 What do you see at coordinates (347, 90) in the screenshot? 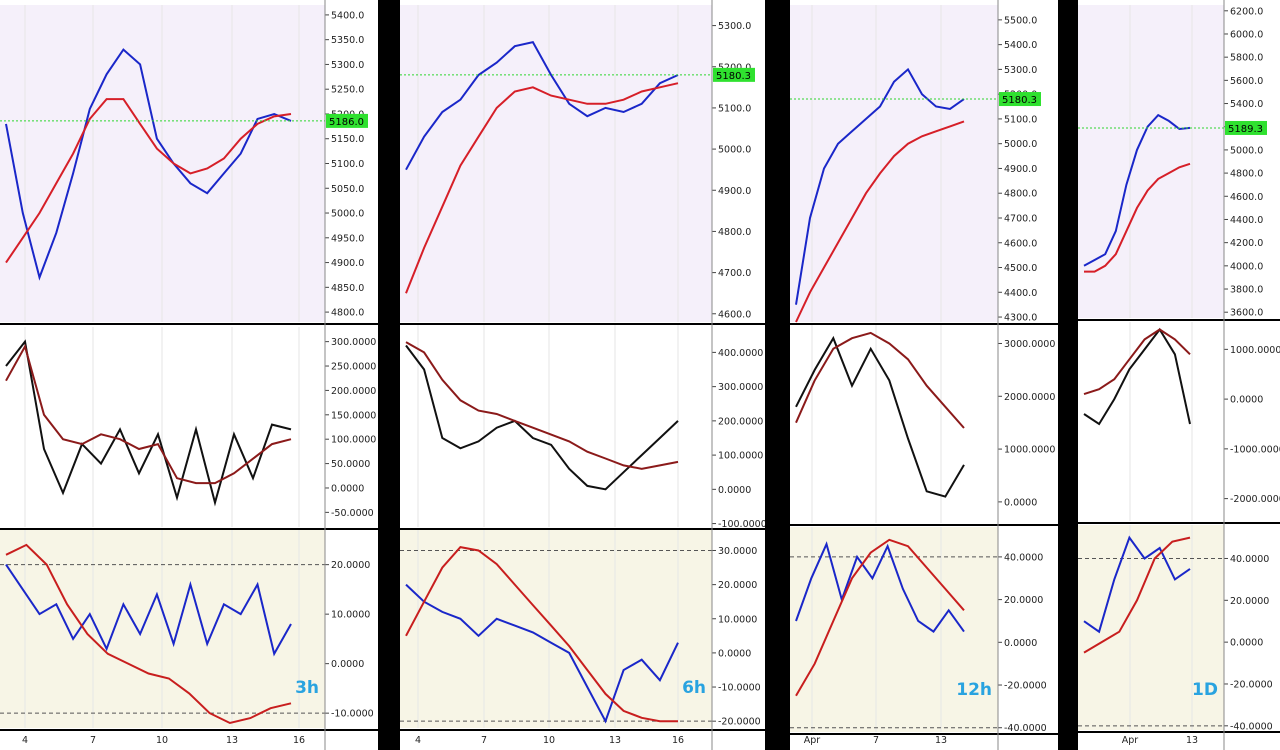
I see `c0-ytick-label: 5250.0` at bounding box center [347, 90].